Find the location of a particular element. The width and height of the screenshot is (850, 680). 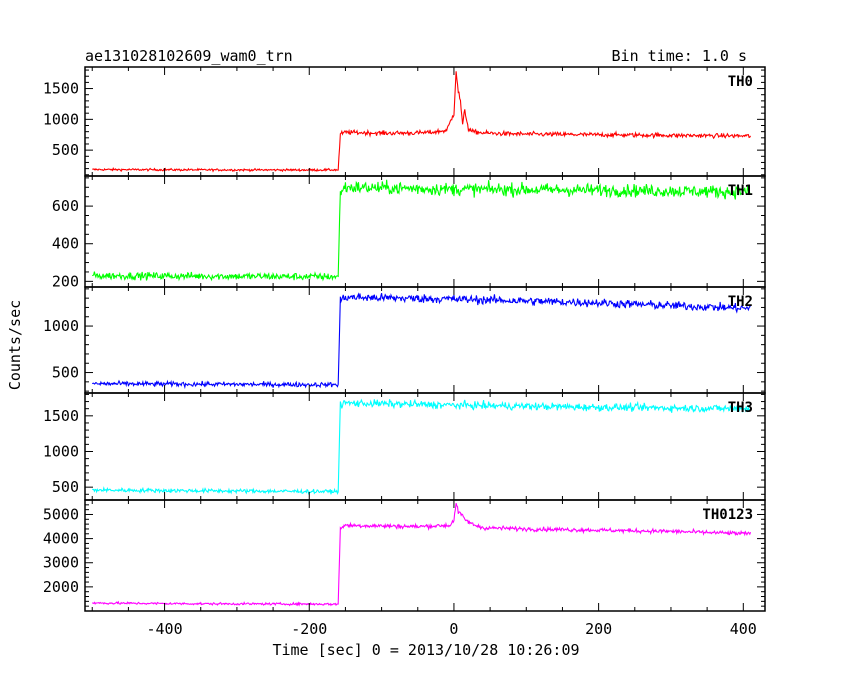

y-tick-label: 4000 is located at coordinates (61, 539).